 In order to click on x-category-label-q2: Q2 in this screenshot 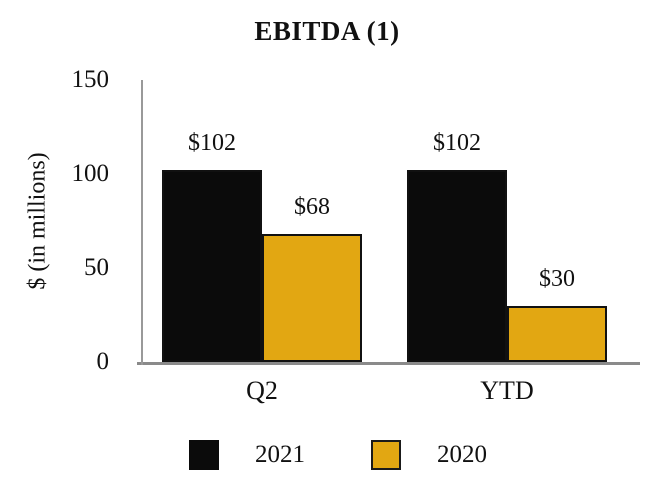, I will do `click(262, 390)`.